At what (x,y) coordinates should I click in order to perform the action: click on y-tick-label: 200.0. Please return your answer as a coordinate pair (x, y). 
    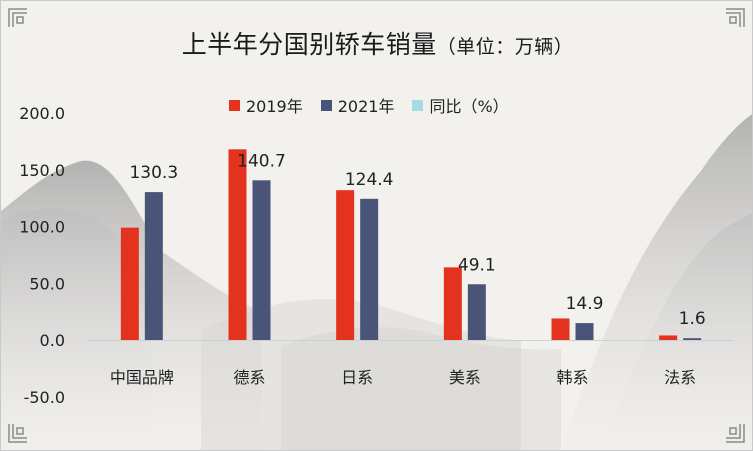
    Looking at the image, I should click on (42, 113).